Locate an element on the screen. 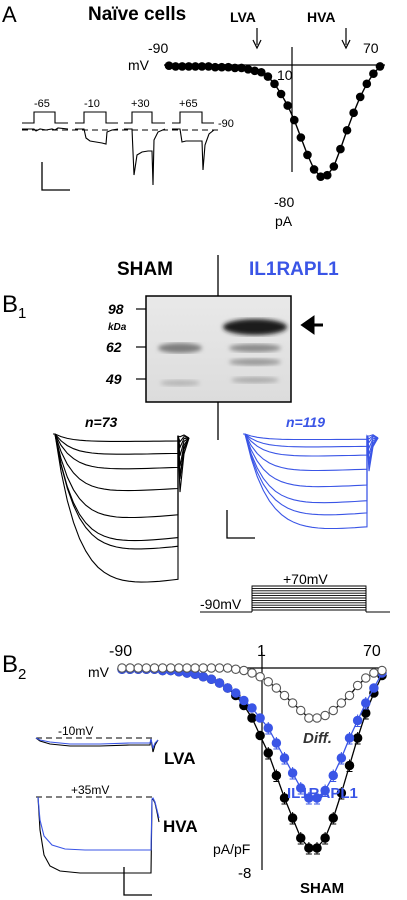 This screenshot has width=407, height=900. marker-hva-arrow is located at coordinates (346, 38).